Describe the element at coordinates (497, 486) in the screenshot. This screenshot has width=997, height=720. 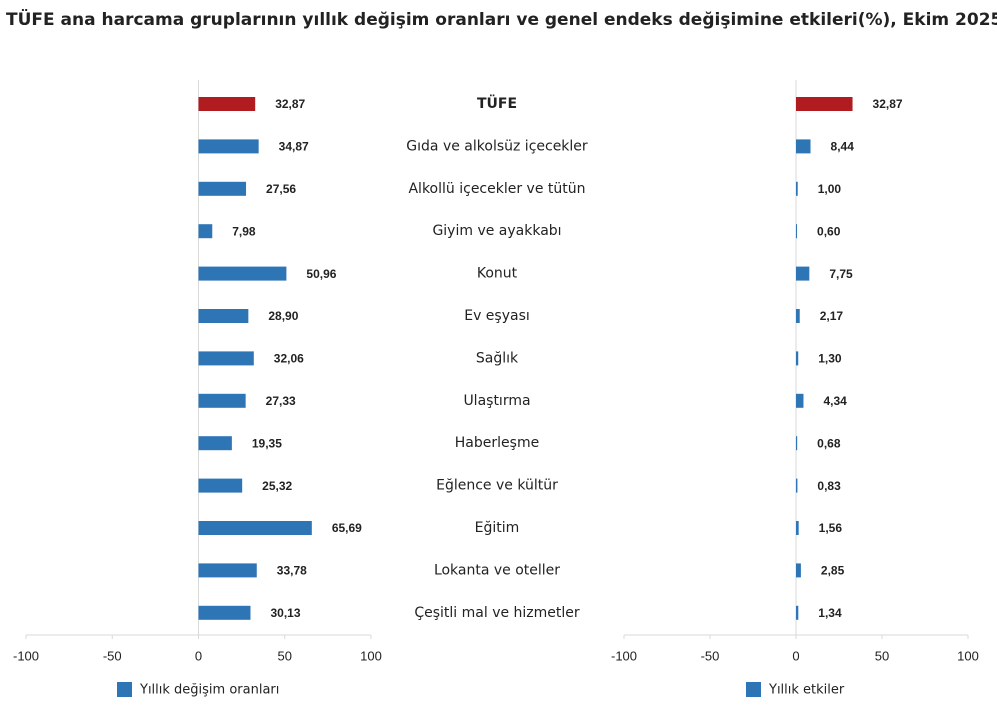
I see `category-label: Eğlence ve kültür` at that location.